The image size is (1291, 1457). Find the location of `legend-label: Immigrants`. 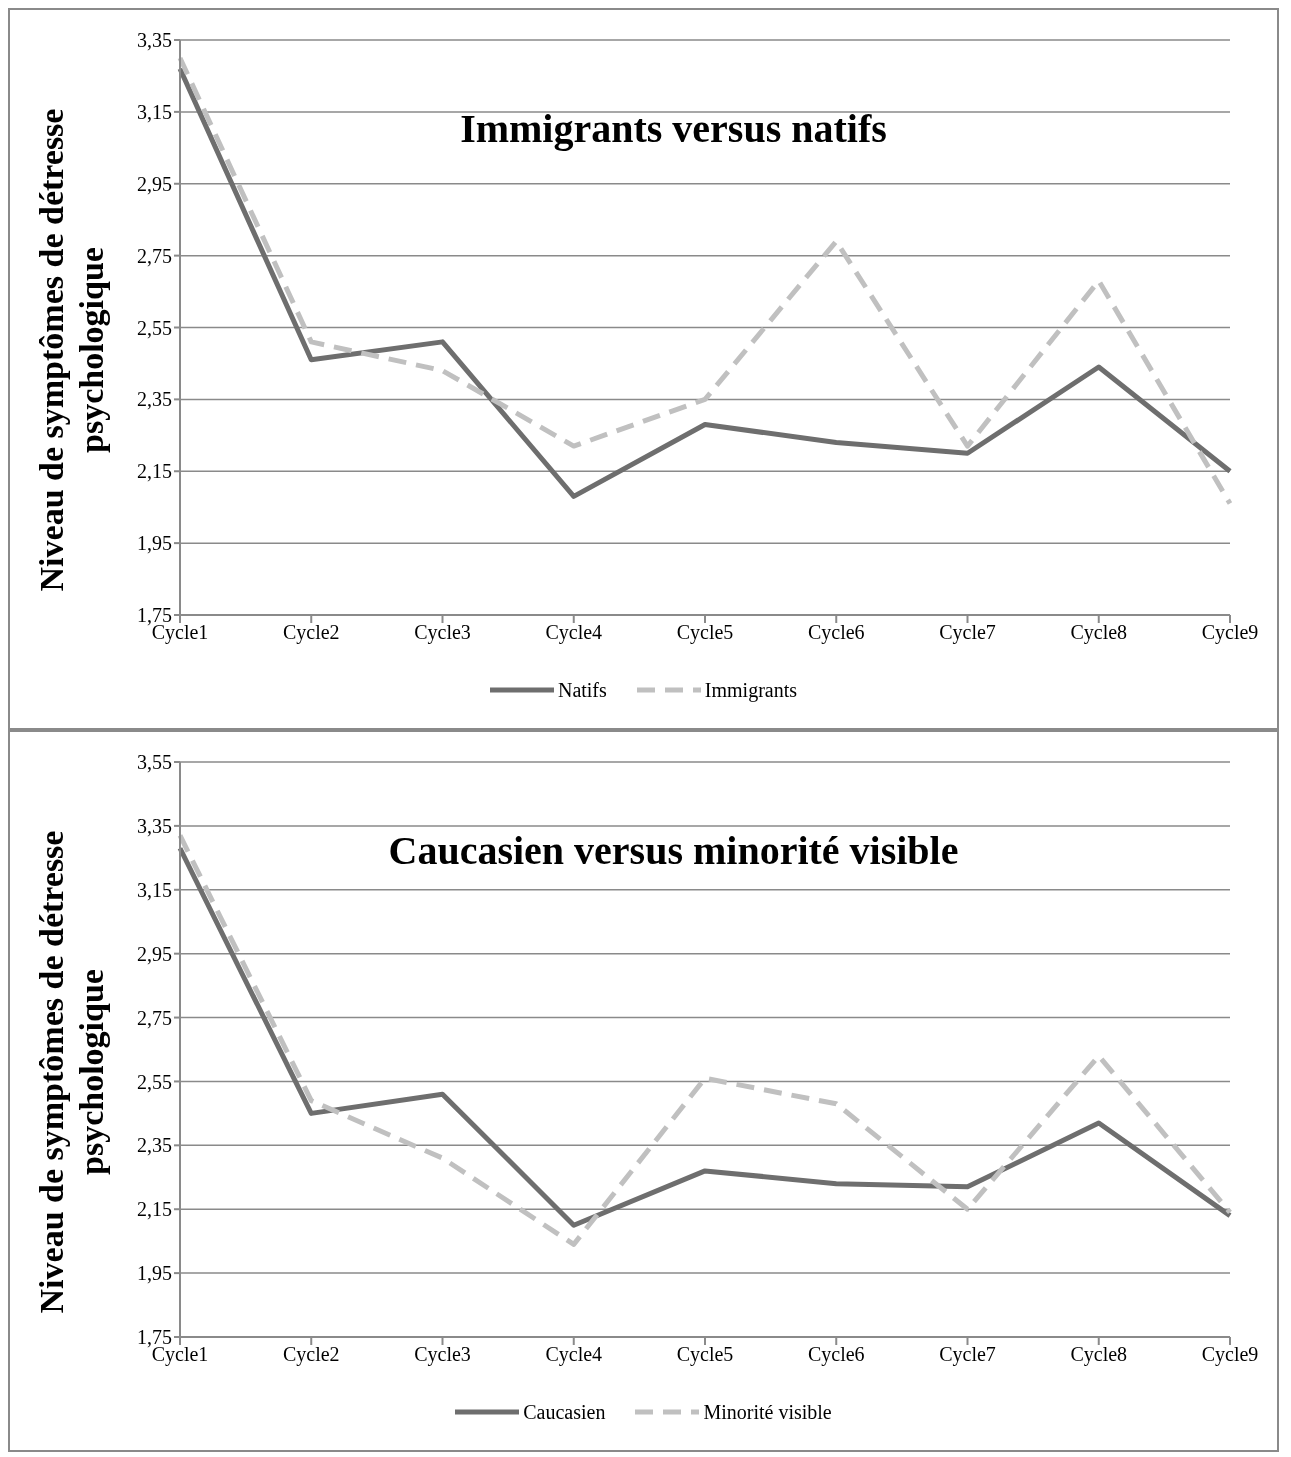

legend-label: Immigrants is located at coordinates (751, 690).